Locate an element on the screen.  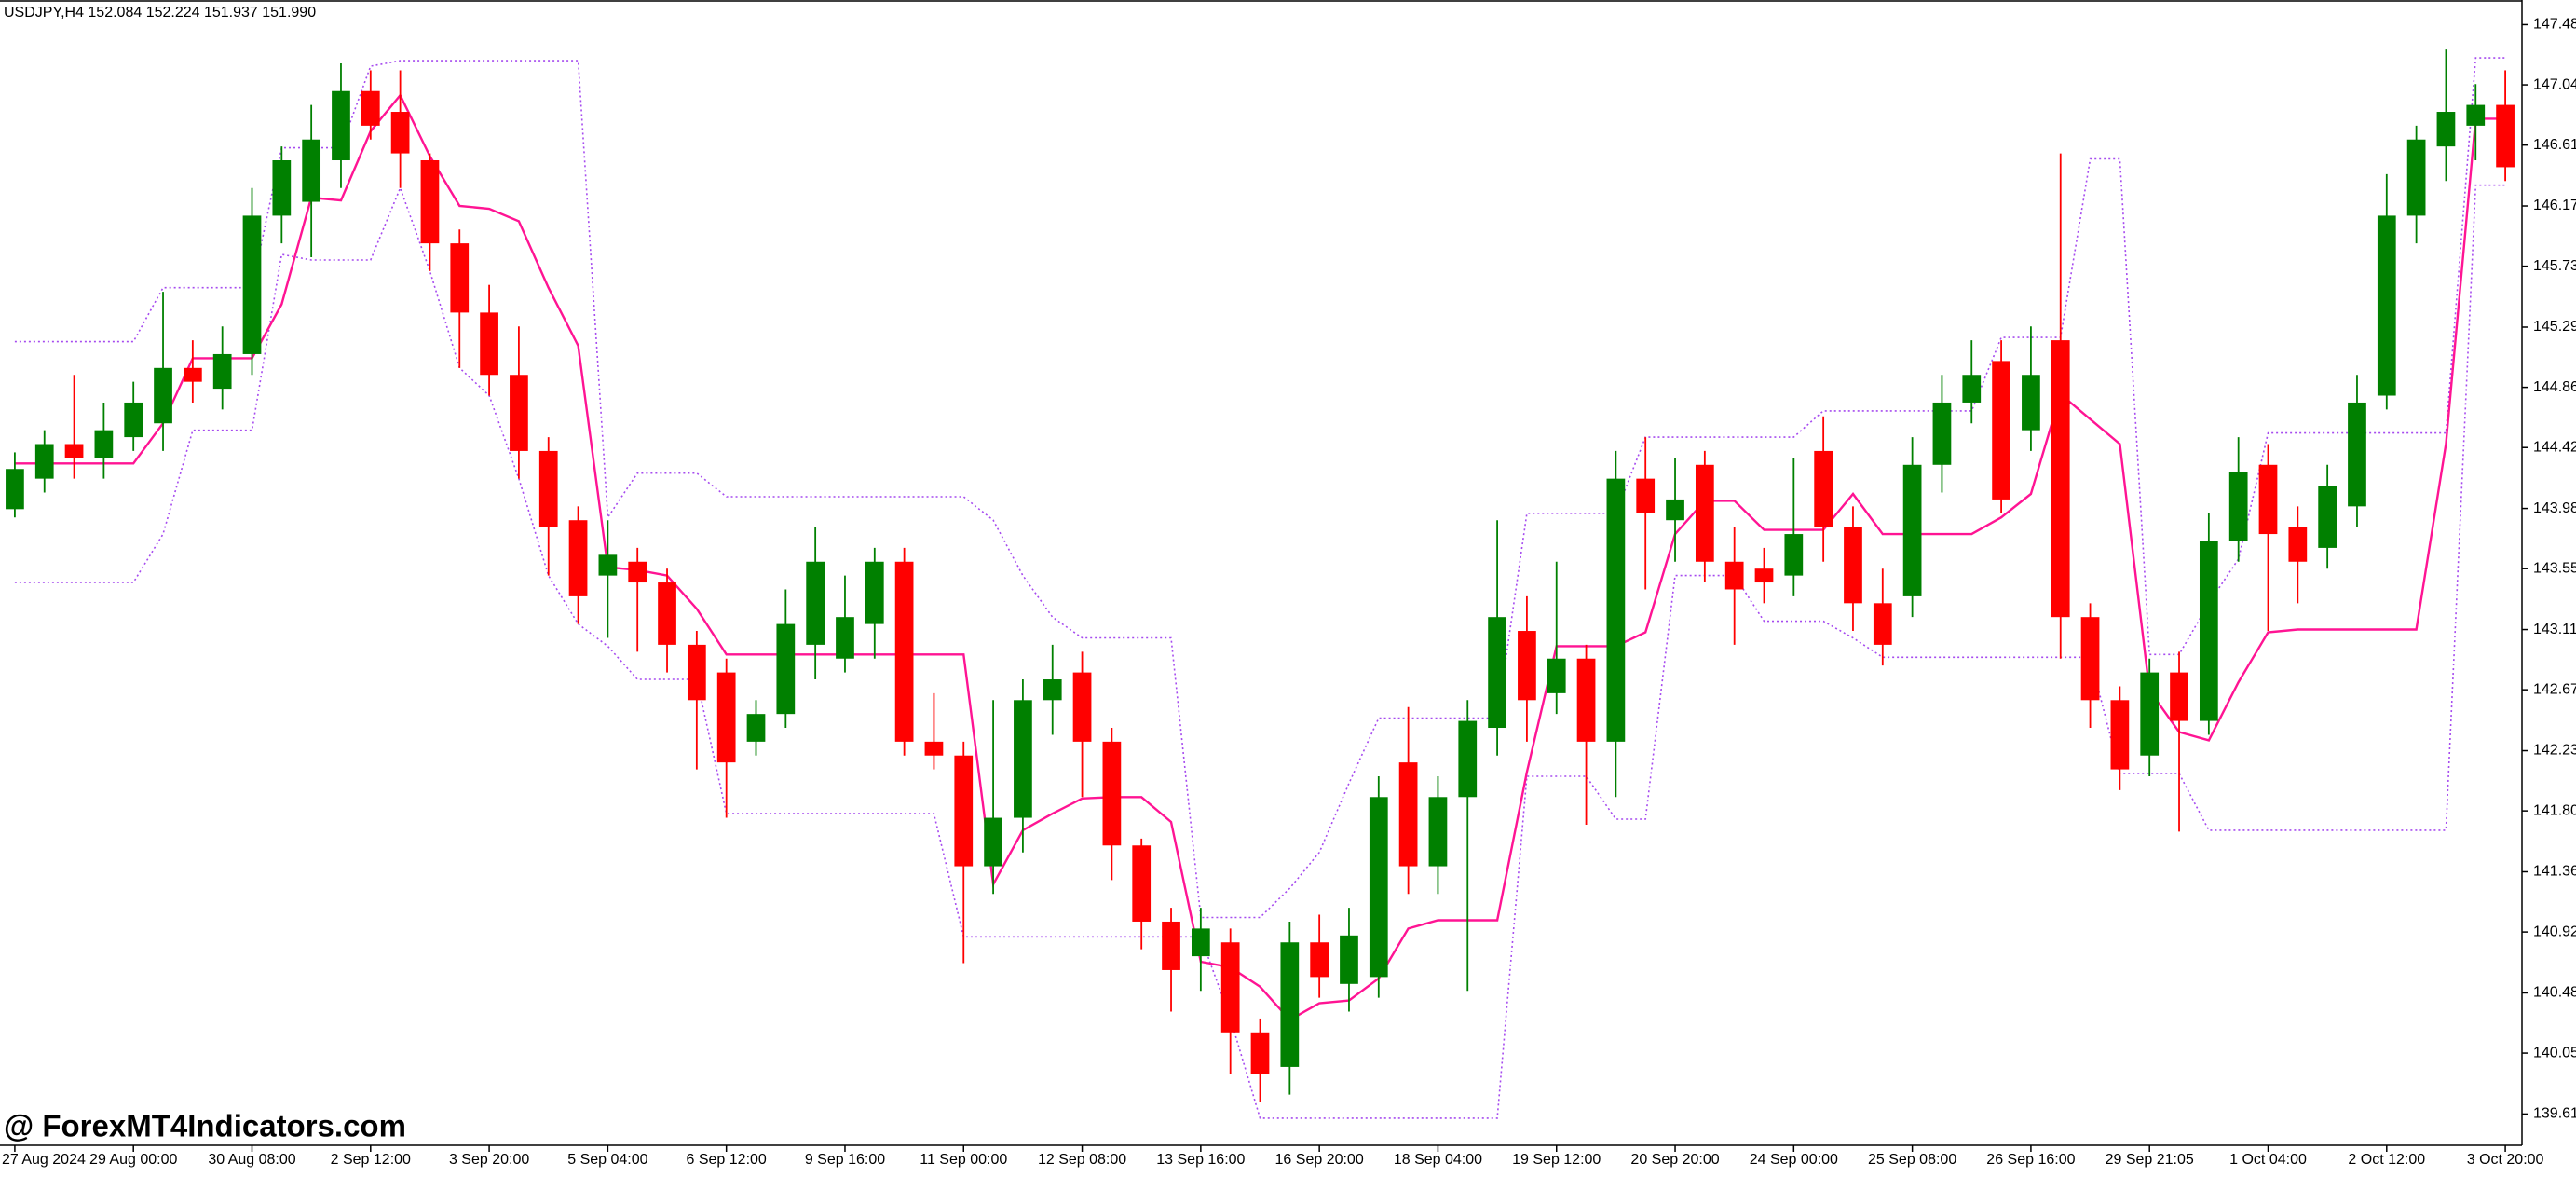
y-tick-label: 142.675 is located at coordinates (2554, 689).